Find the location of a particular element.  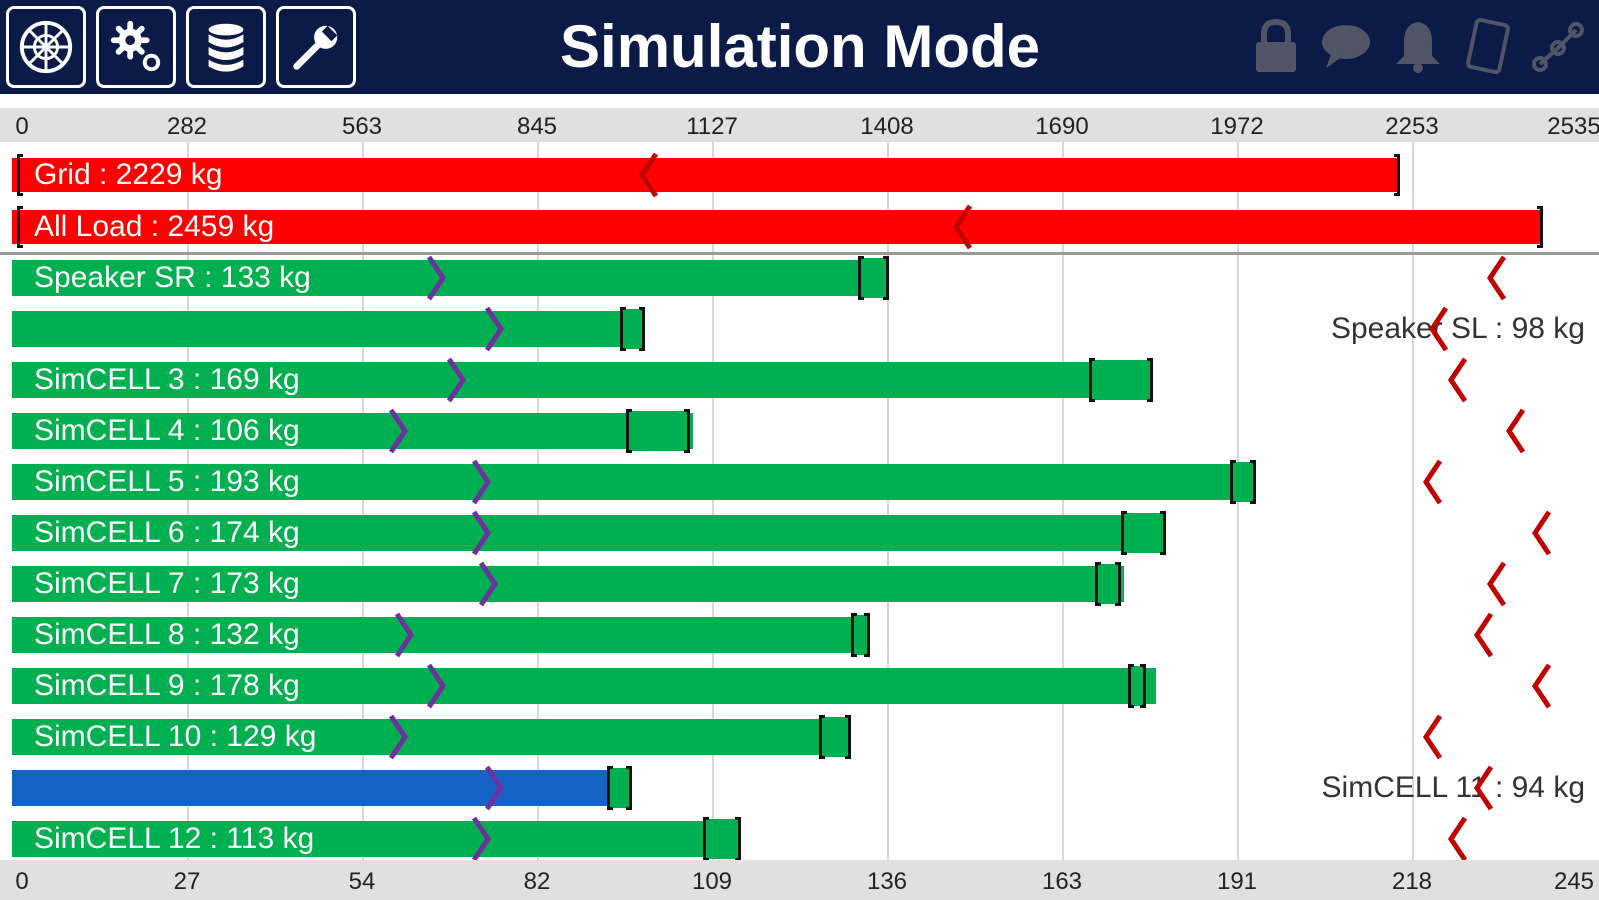

cell-bar-label: SimCELL 12 : 113 kg is located at coordinates (174, 838).